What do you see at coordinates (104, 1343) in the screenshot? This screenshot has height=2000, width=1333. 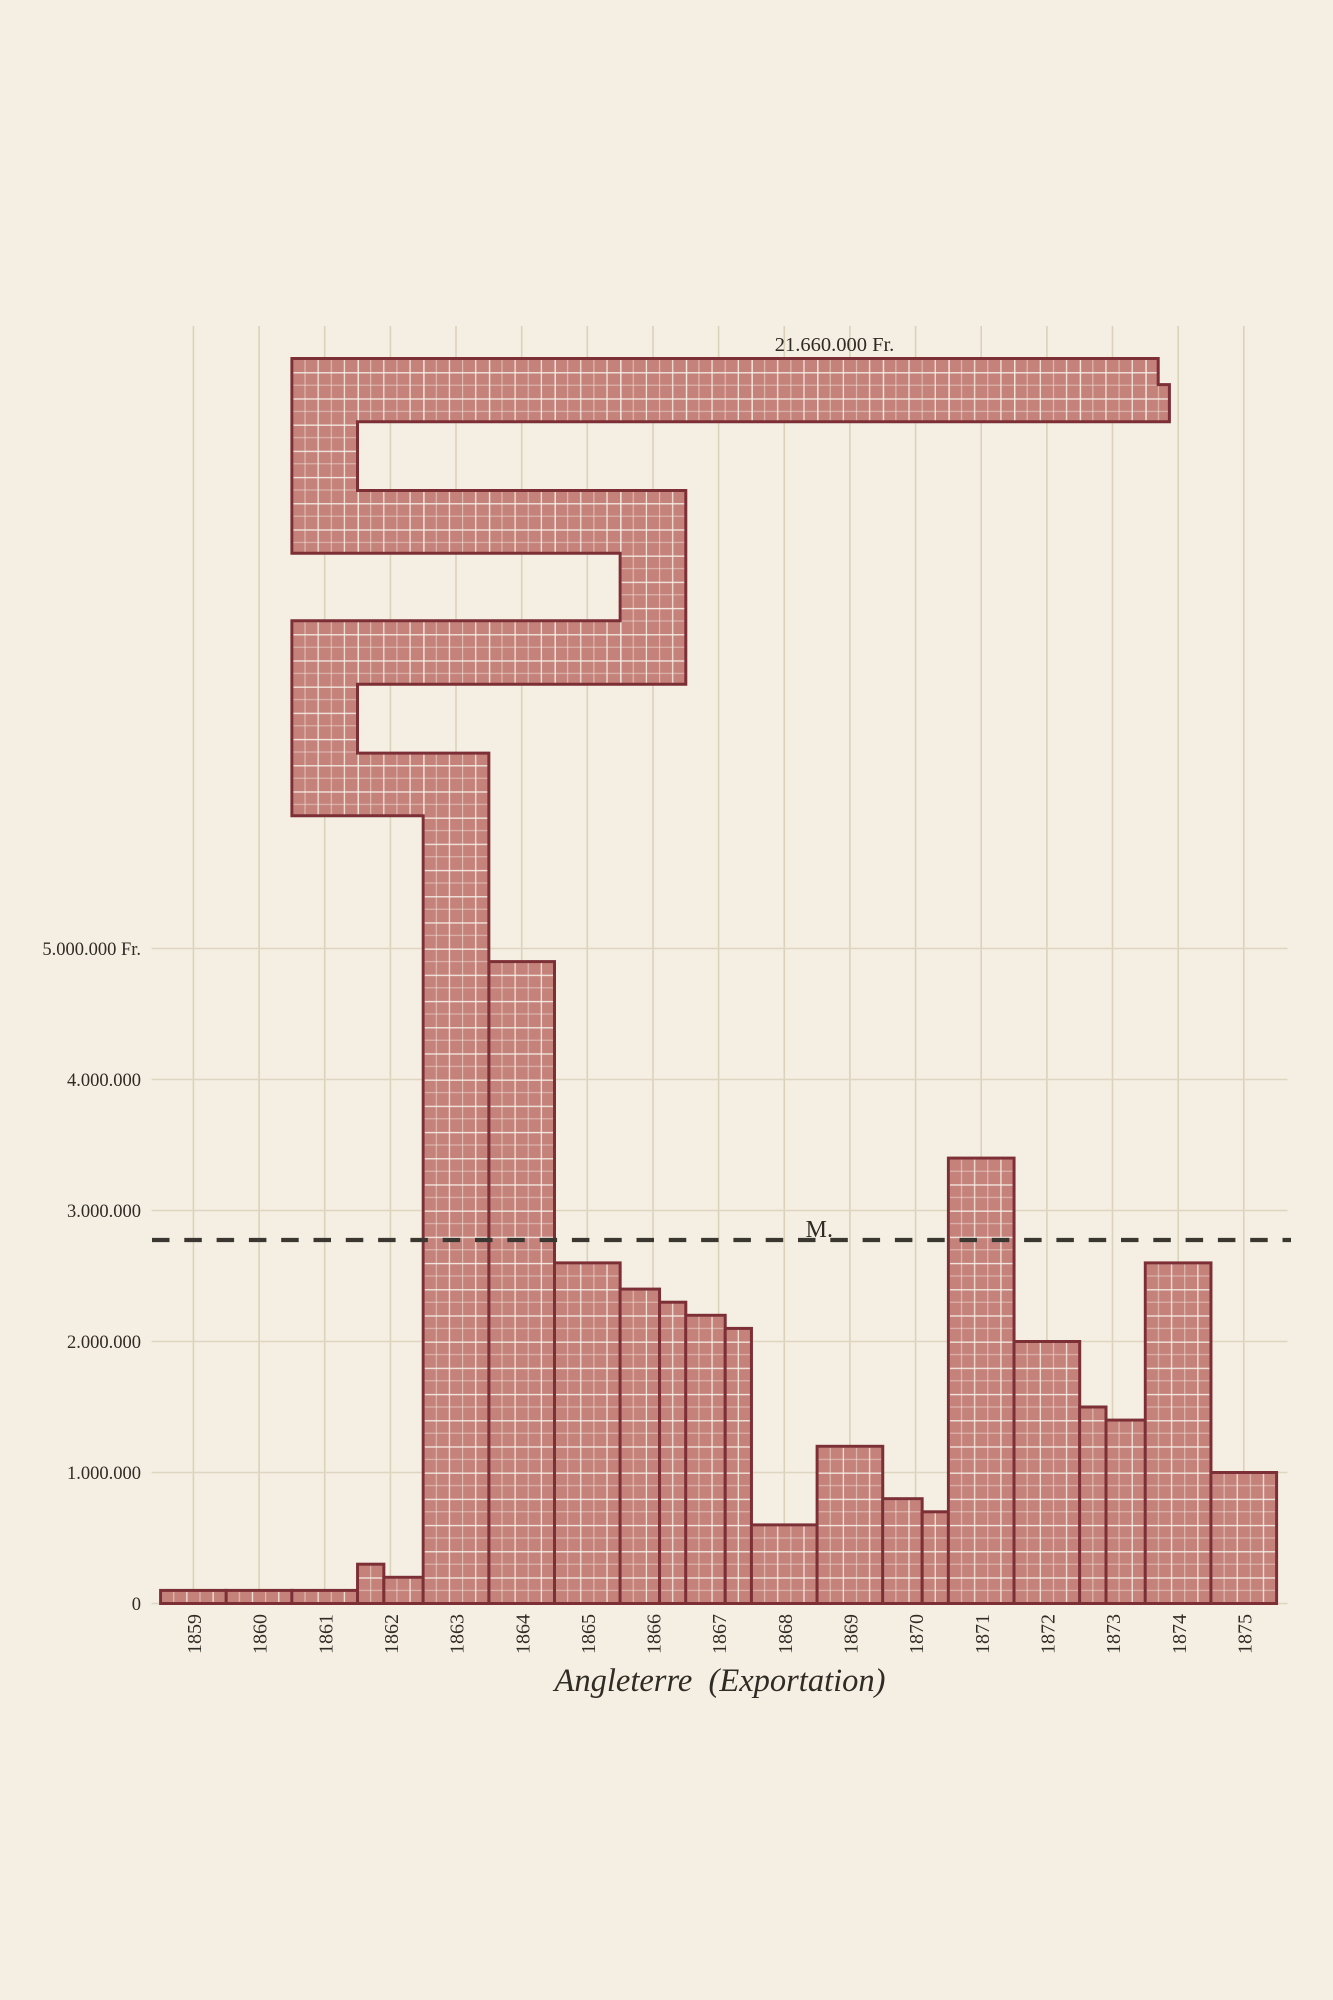 I see `svg-text: 2.000.000` at bounding box center [104, 1343].